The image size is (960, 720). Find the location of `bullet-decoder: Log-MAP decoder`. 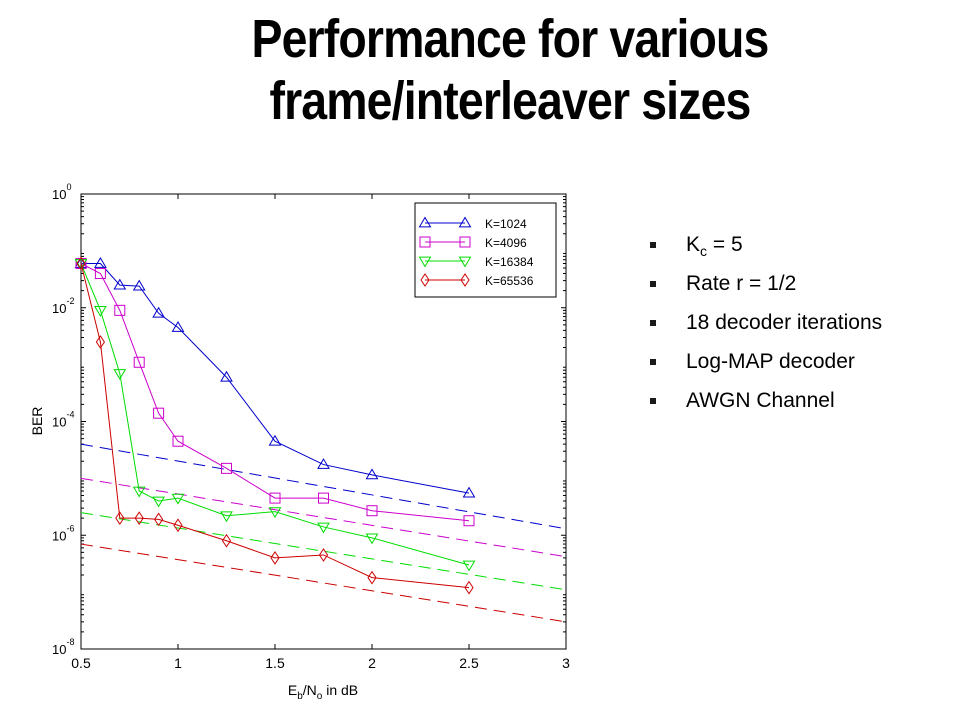

bullet-decoder: Log-MAP decoder is located at coordinates (766, 368).